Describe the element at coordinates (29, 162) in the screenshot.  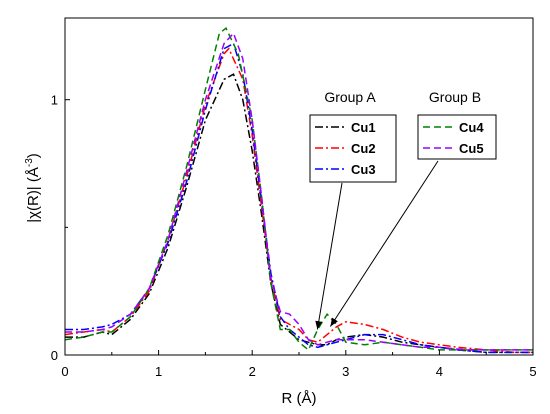
I see `y-axis-title-exponent: -3` at that location.